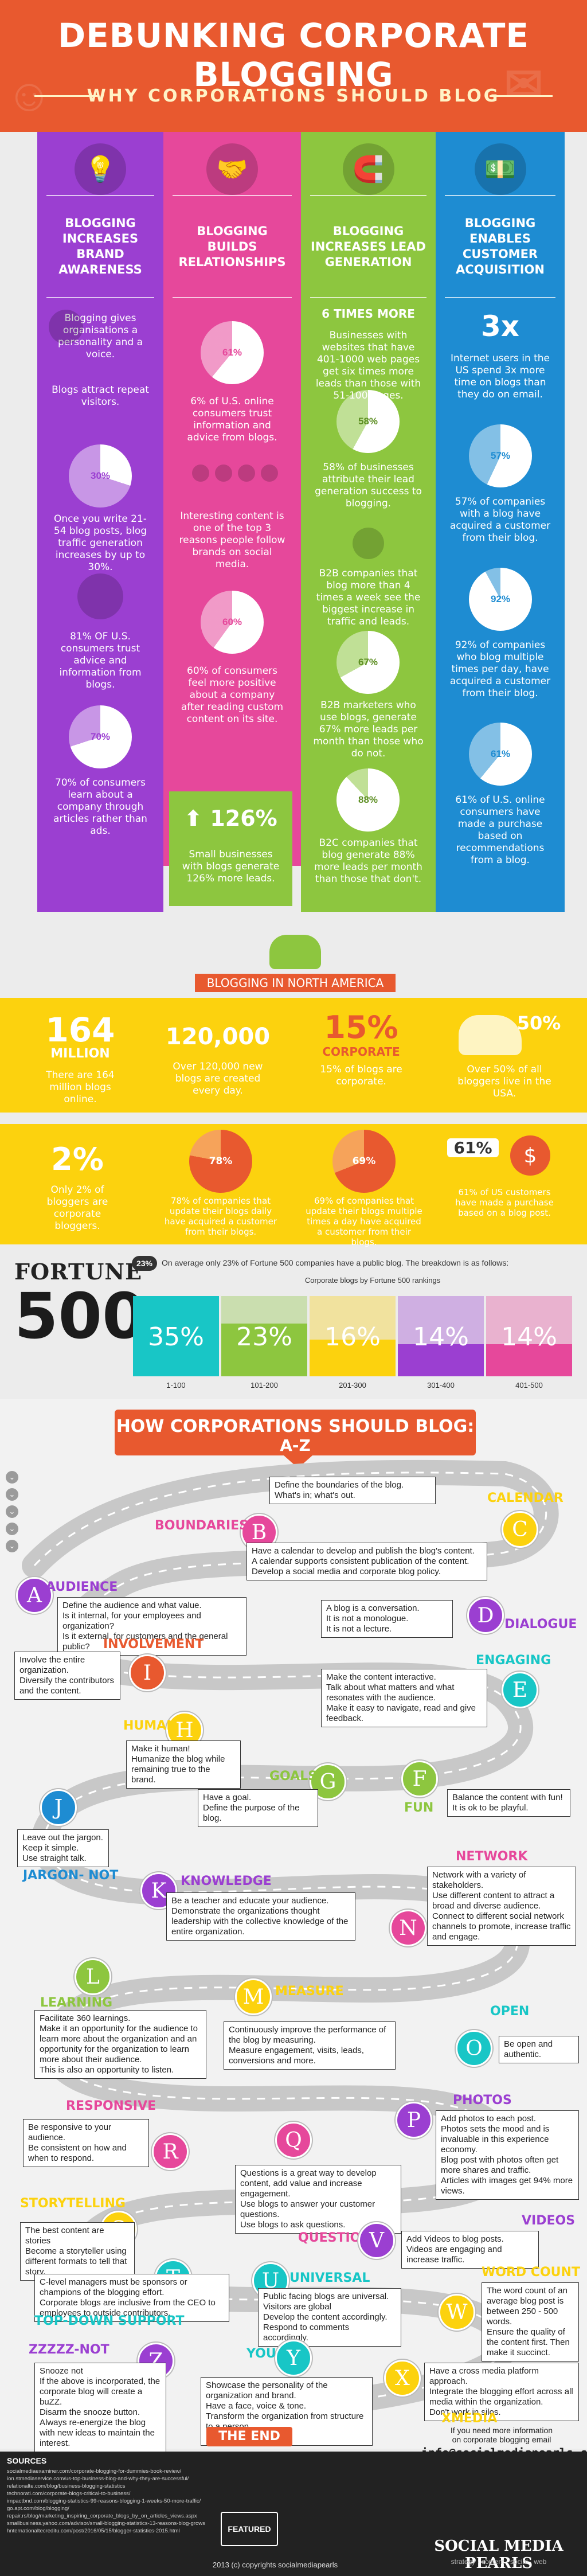  I want to click on column-heading: BLOGGING BUILDS RELATIONSHIPS, so click(233, 247).